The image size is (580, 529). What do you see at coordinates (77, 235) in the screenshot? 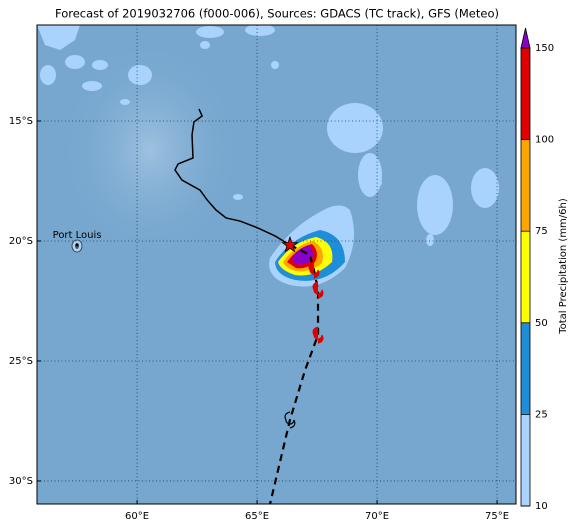
I see `place-label: Port Louis` at bounding box center [77, 235].